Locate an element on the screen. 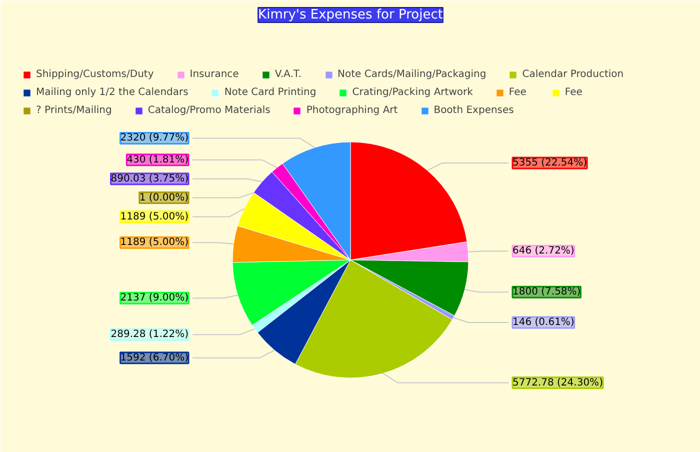  legend-label: Calendar Production is located at coordinates (573, 74).